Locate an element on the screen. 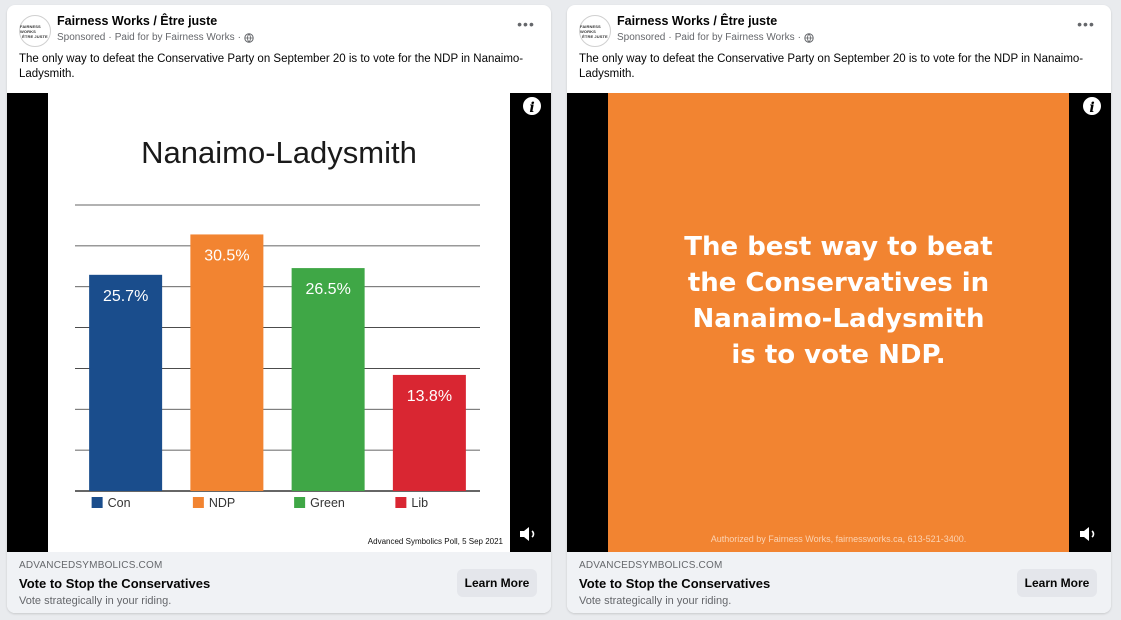 The image size is (1121, 620). slide-message-line: Nanaimo-Ladysmith is located at coordinates (838, 319).